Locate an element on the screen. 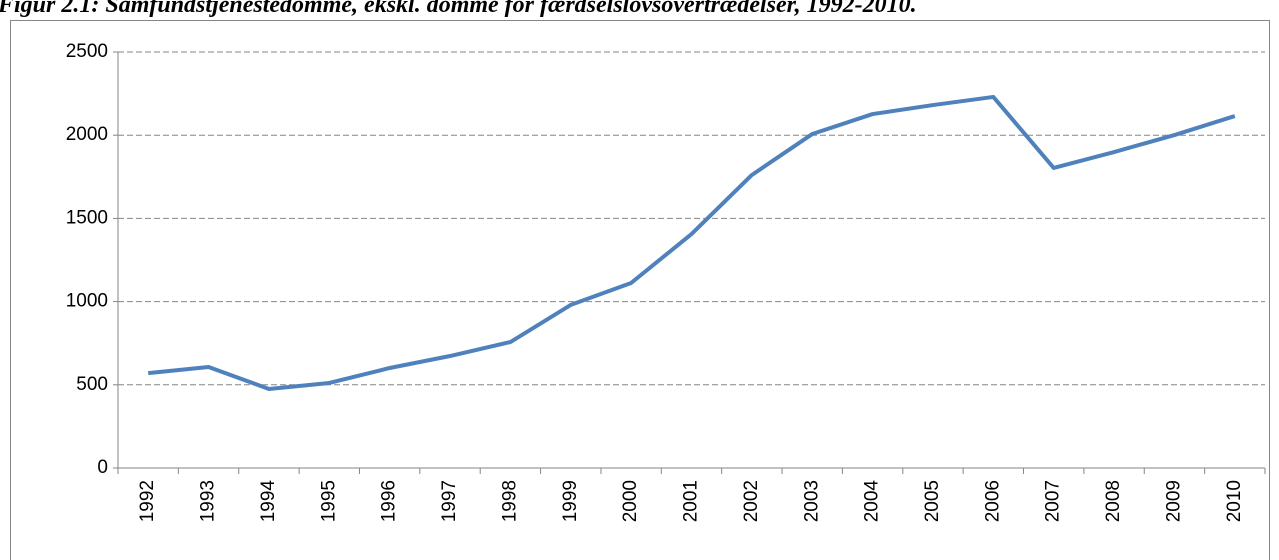 The image size is (1279, 560). x-tick-label: 2010 is located at coordinates (1234, 501).